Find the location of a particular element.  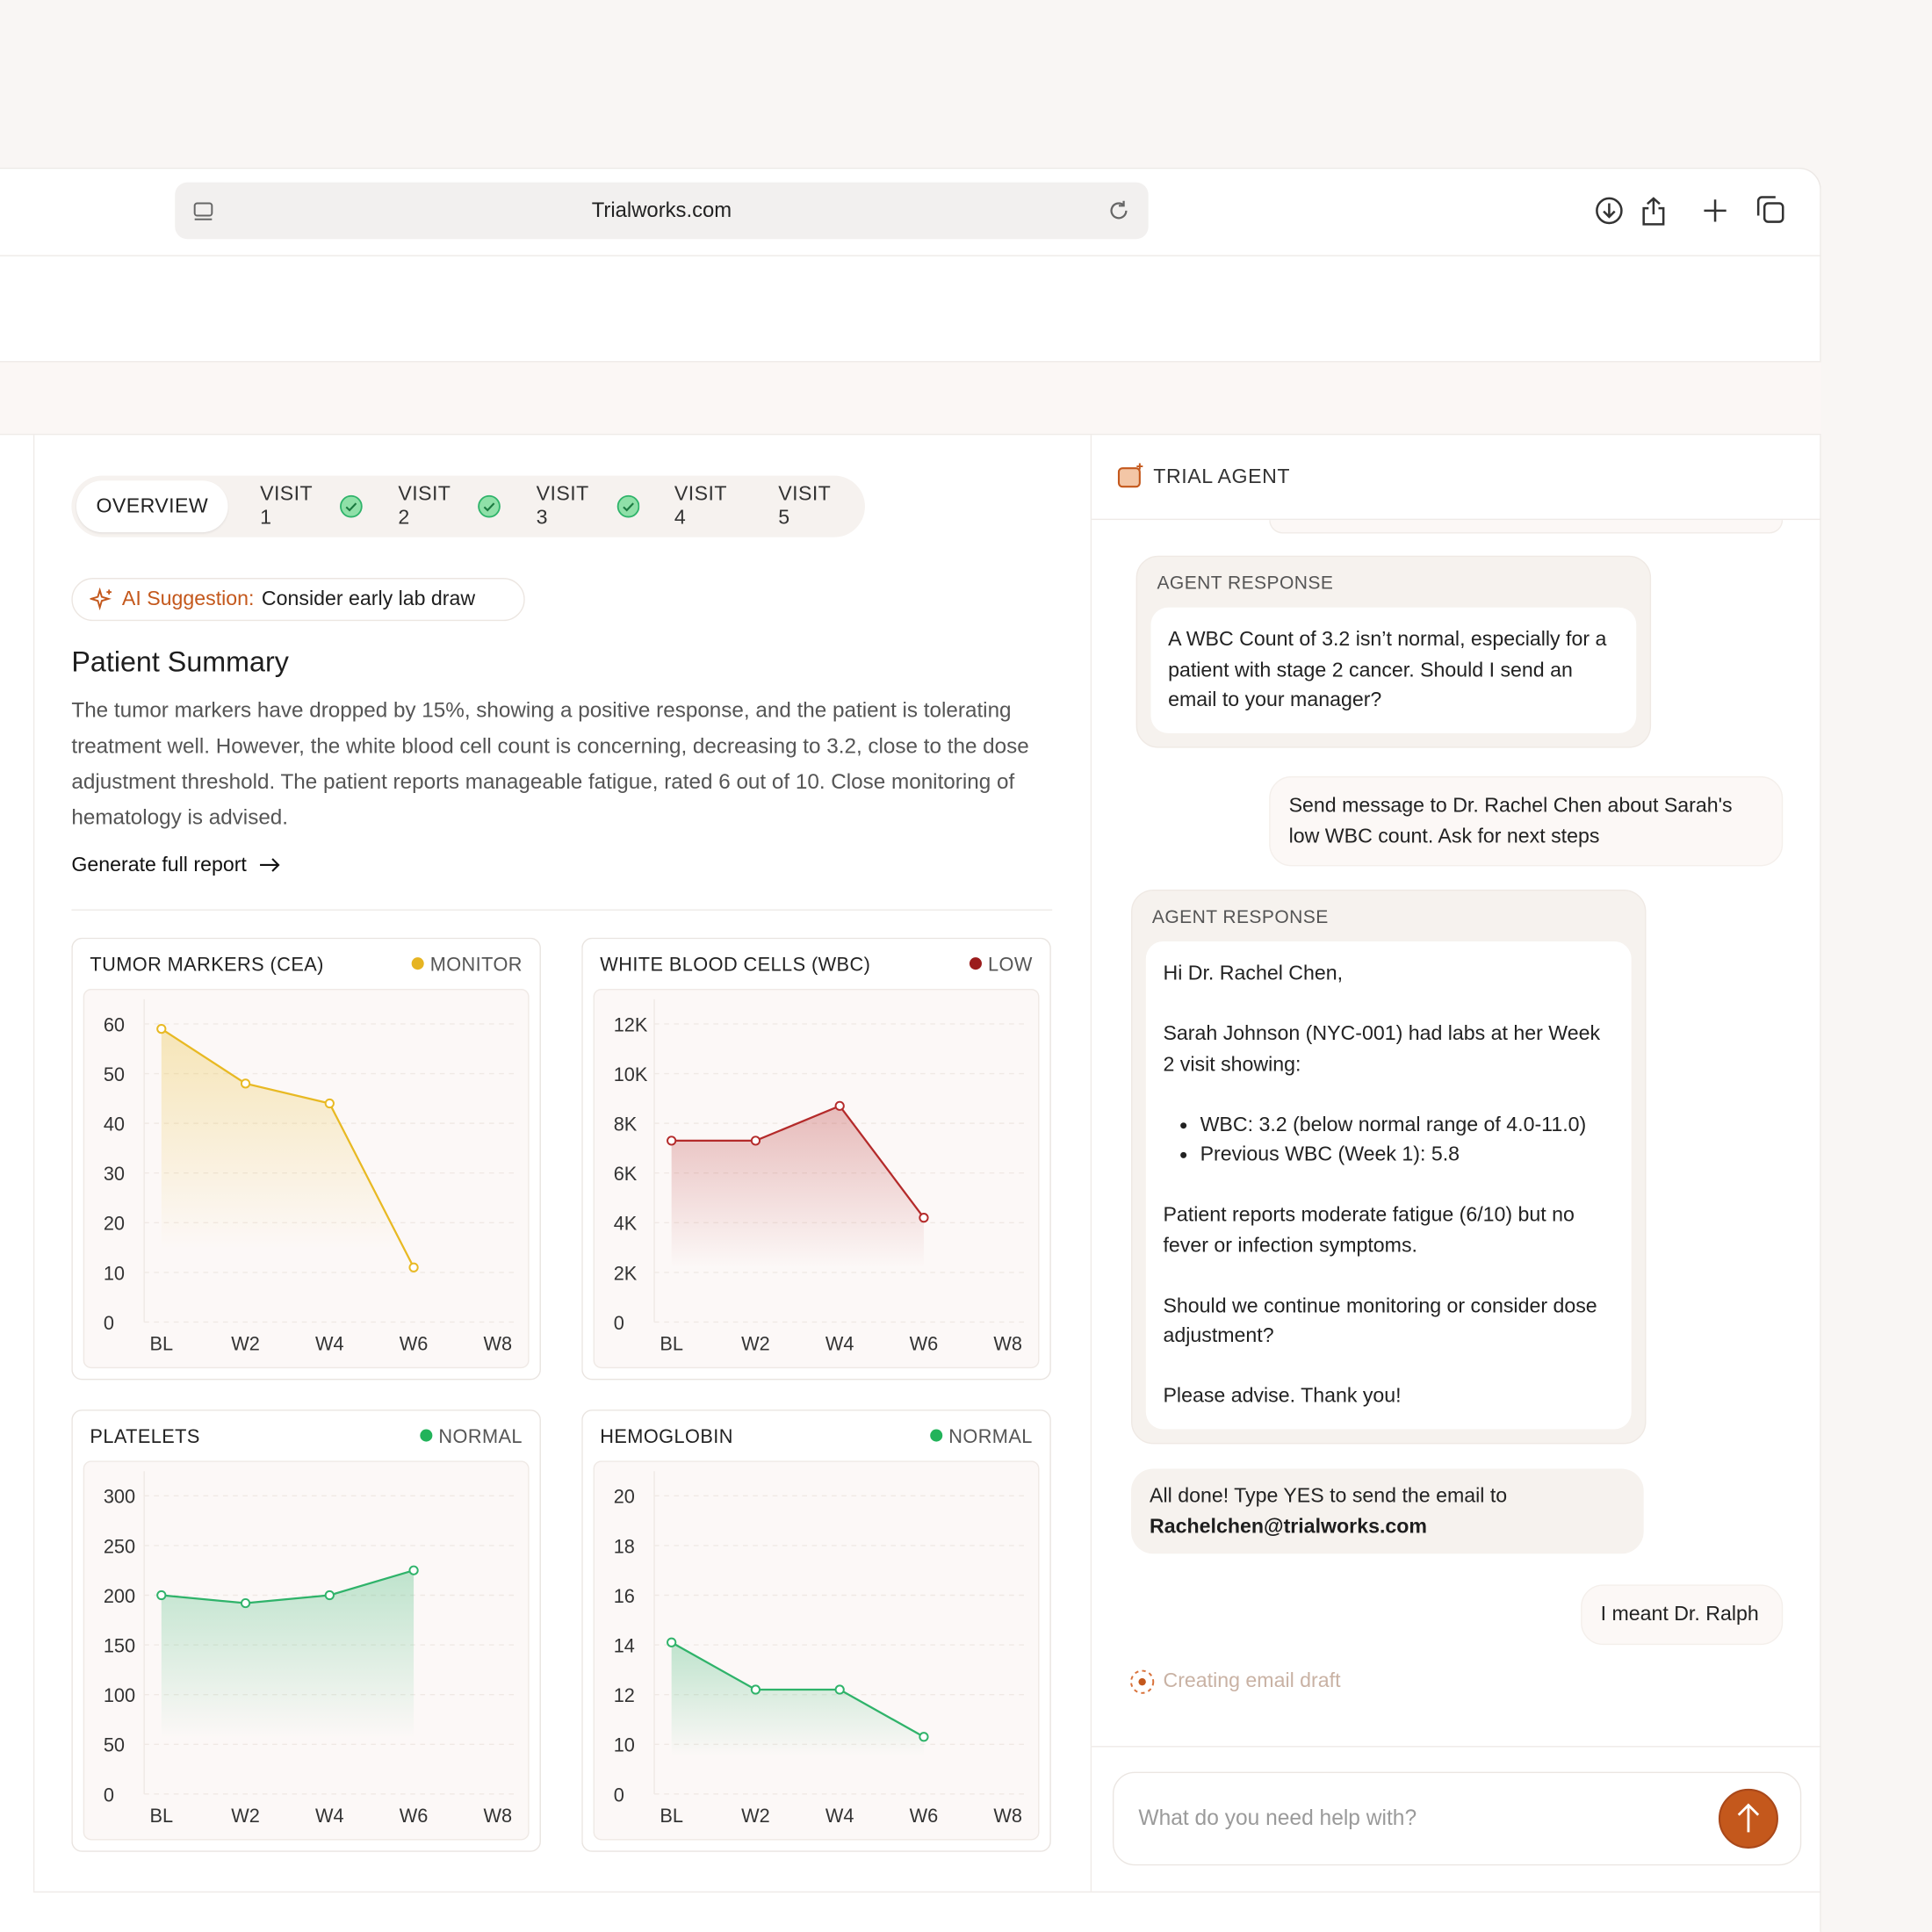

report-link-text: Generate full report is located at coordinates (159, 865).